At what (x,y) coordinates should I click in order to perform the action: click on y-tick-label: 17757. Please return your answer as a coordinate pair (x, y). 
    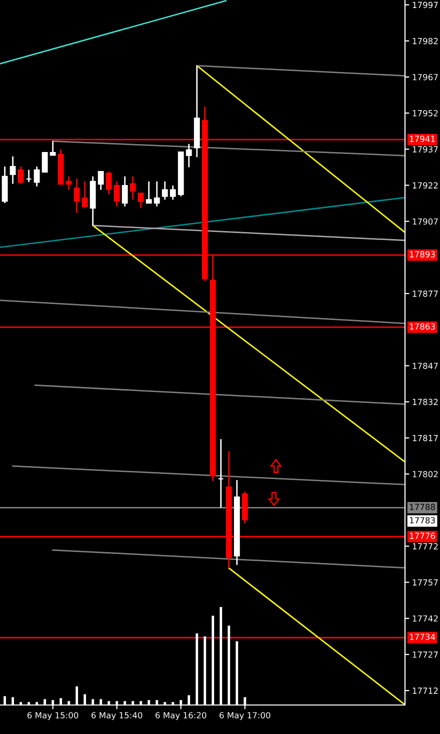
    Looking at the image, I should click on (425, 582).